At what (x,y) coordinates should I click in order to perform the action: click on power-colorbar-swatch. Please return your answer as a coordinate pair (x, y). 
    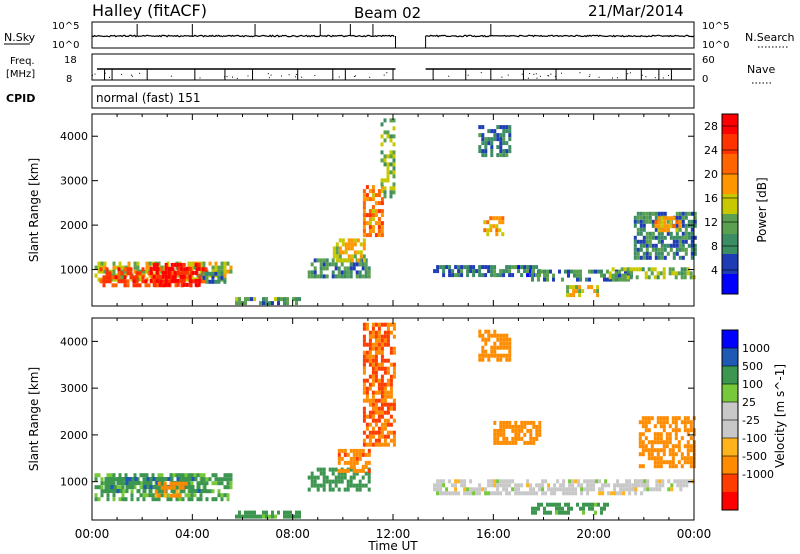
    Looking at the image, I should click on (730, 184).